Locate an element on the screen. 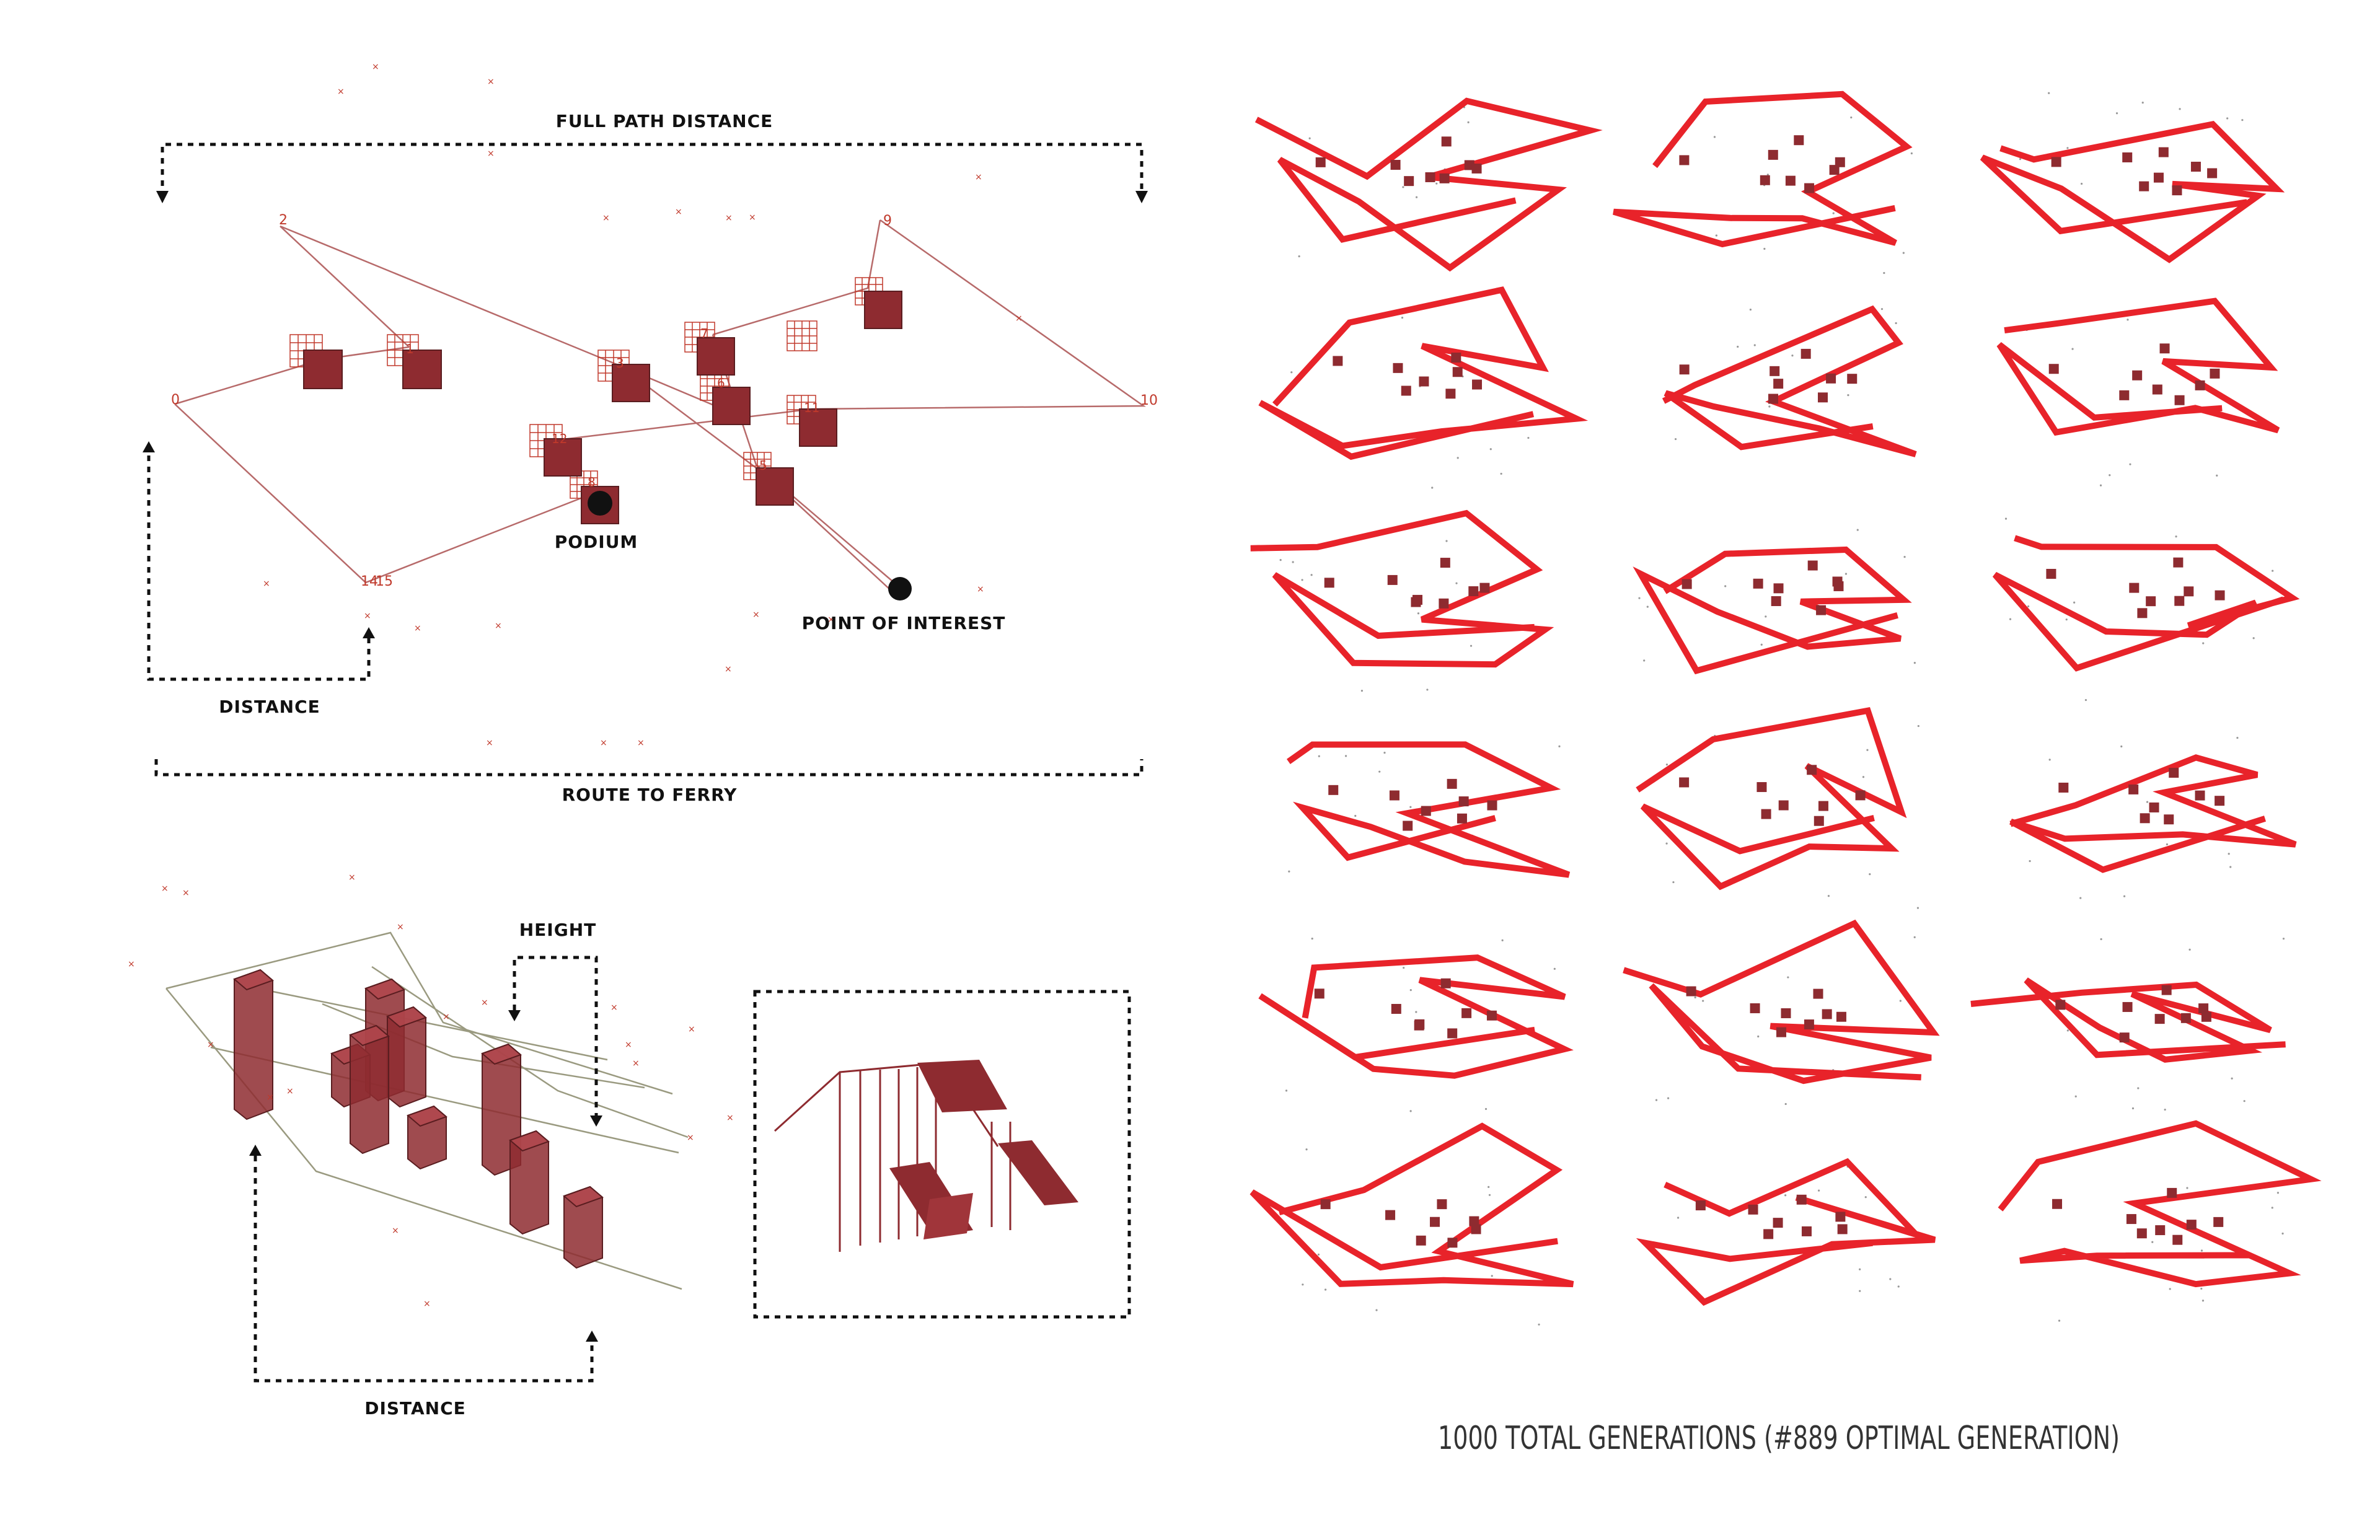  svg-text: 6 is located at coordinates (721, 383).